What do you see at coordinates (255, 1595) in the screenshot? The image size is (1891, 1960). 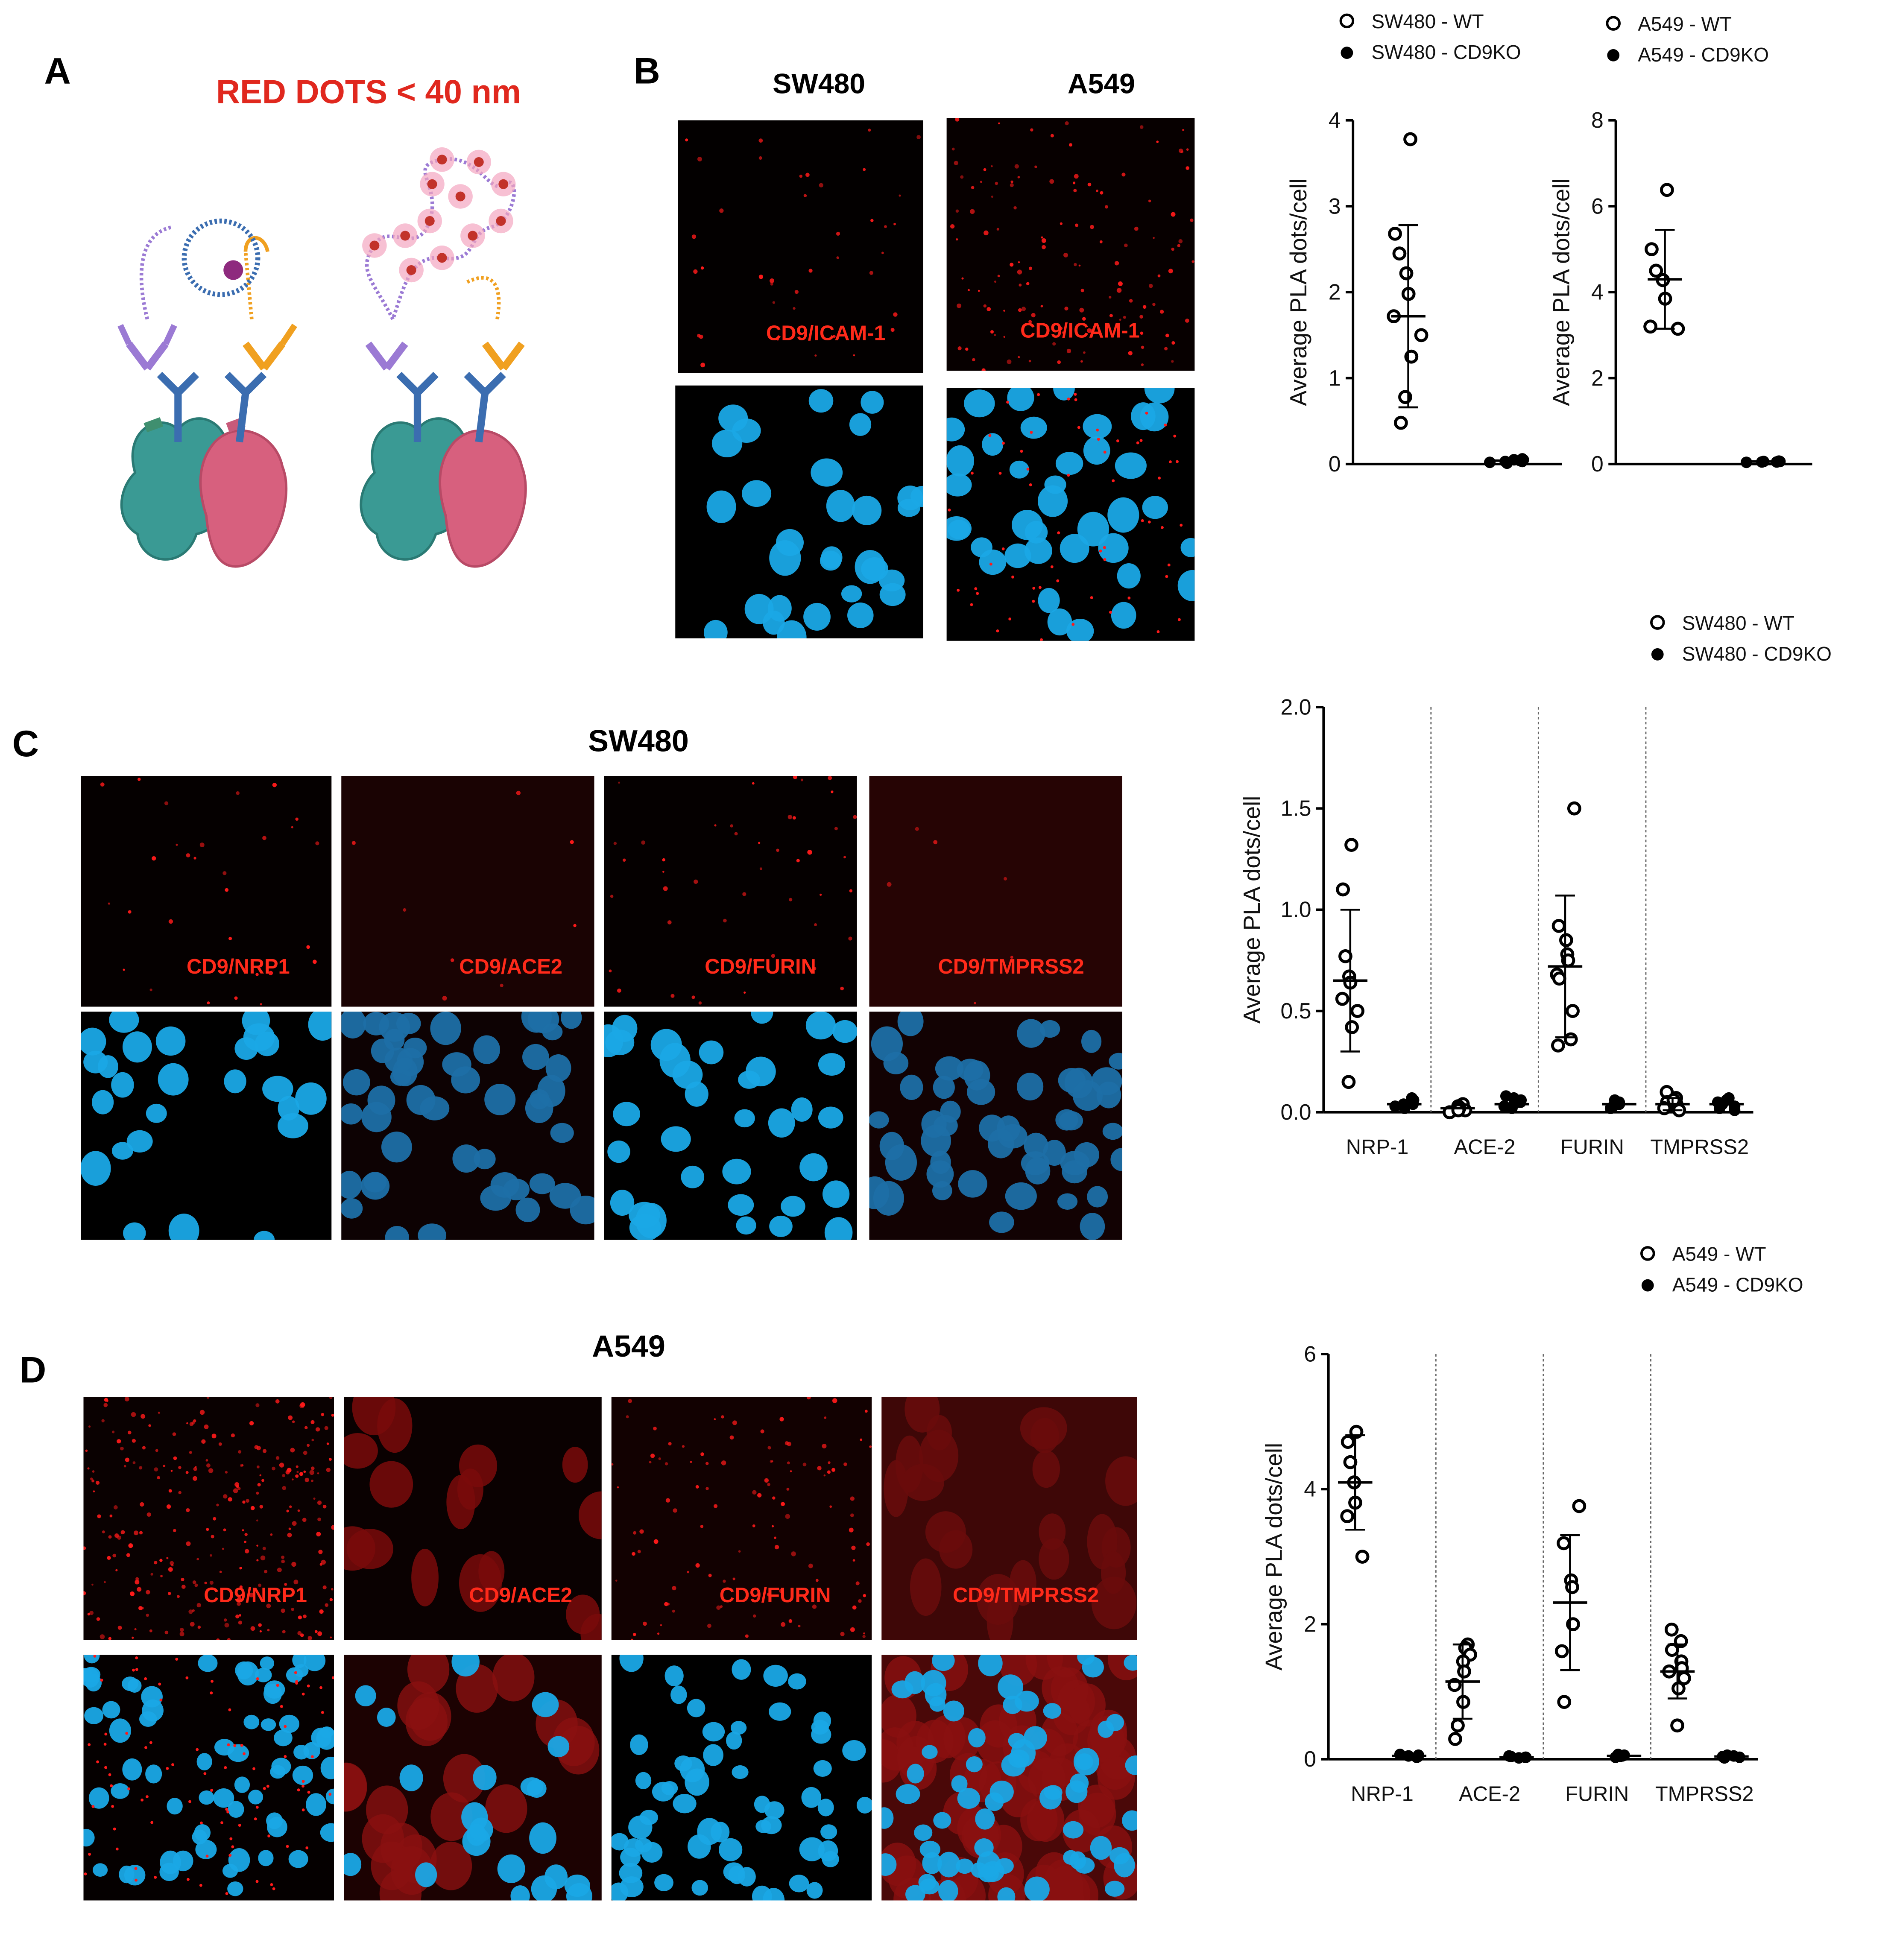 I see `label-d-nrp1: CD9/NRP1` at bounding box center [255, 1595].